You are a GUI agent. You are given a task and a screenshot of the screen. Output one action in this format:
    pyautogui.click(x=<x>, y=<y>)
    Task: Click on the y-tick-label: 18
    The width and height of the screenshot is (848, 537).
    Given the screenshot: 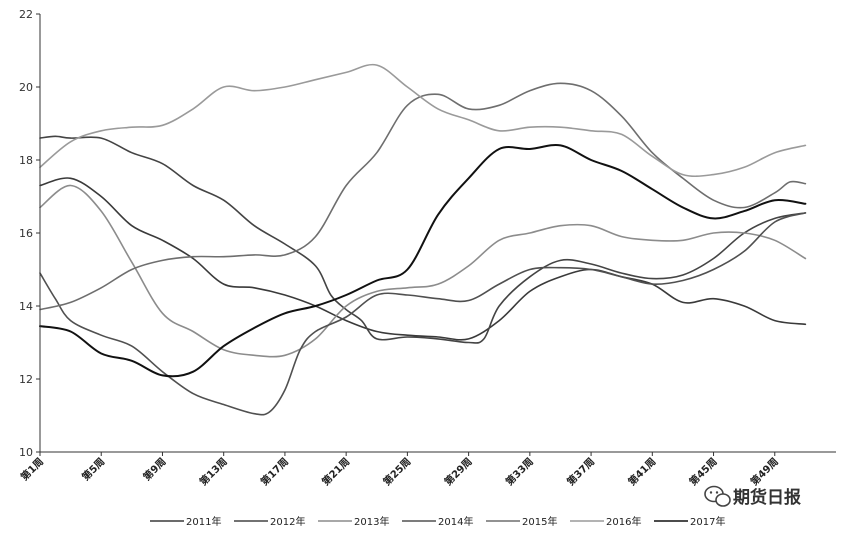 What is the action you would take?
    pyautogui.click(x=26, y=160)
    